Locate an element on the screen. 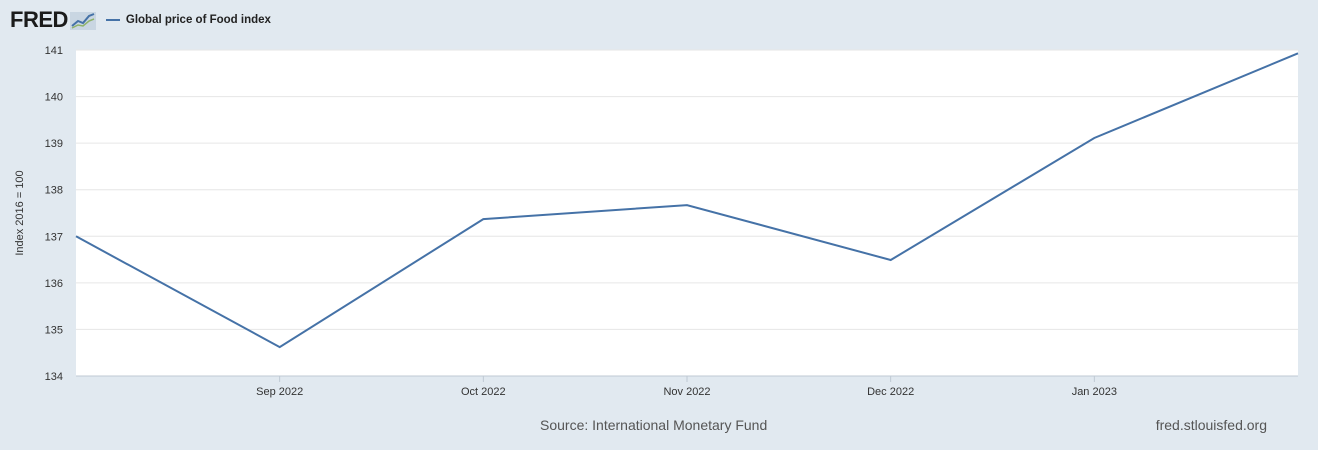  chart-header: FRED Global price of Food index is located at coordinates (140, 20).